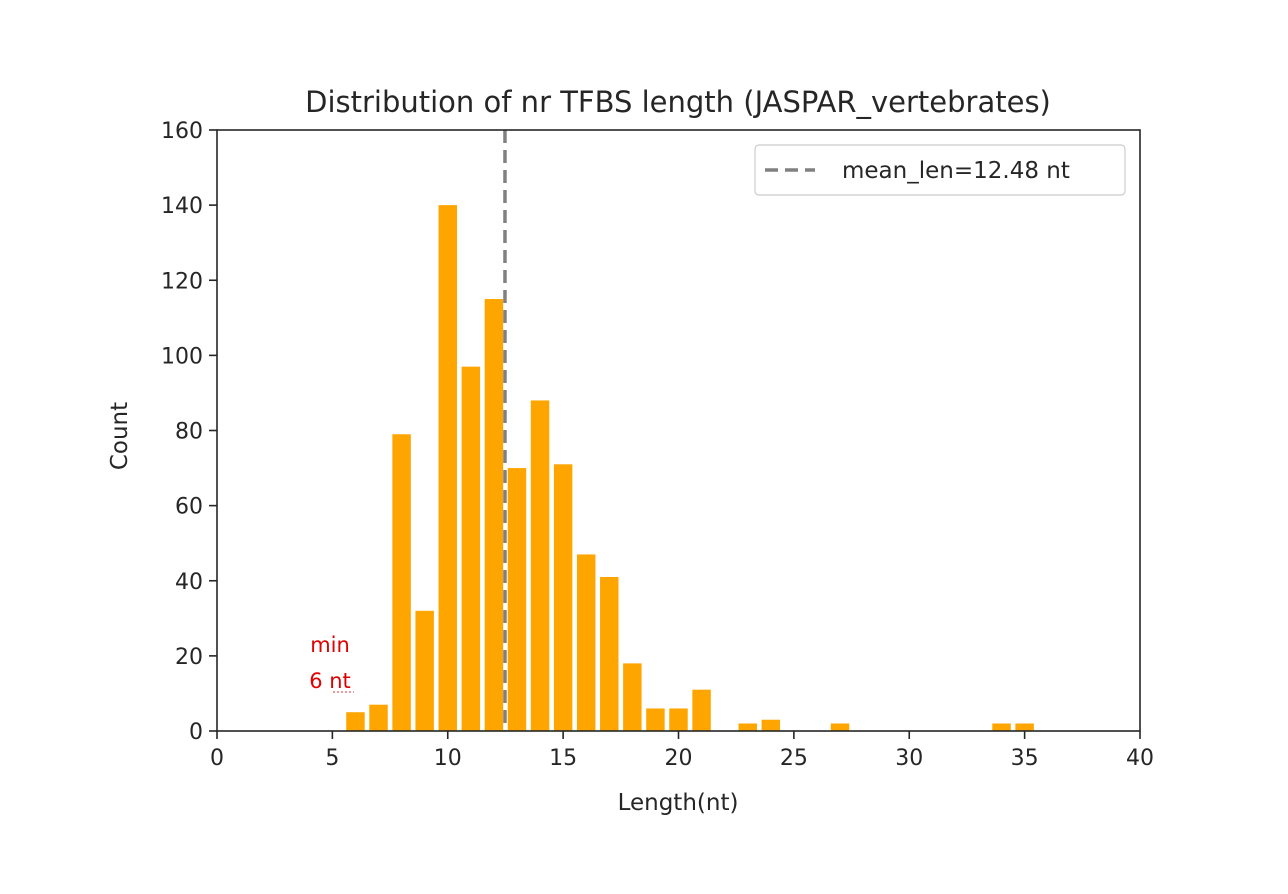 This screenshot has height=894, width=1288. I want to click on y-axis-label: Count, so click(120, 436).